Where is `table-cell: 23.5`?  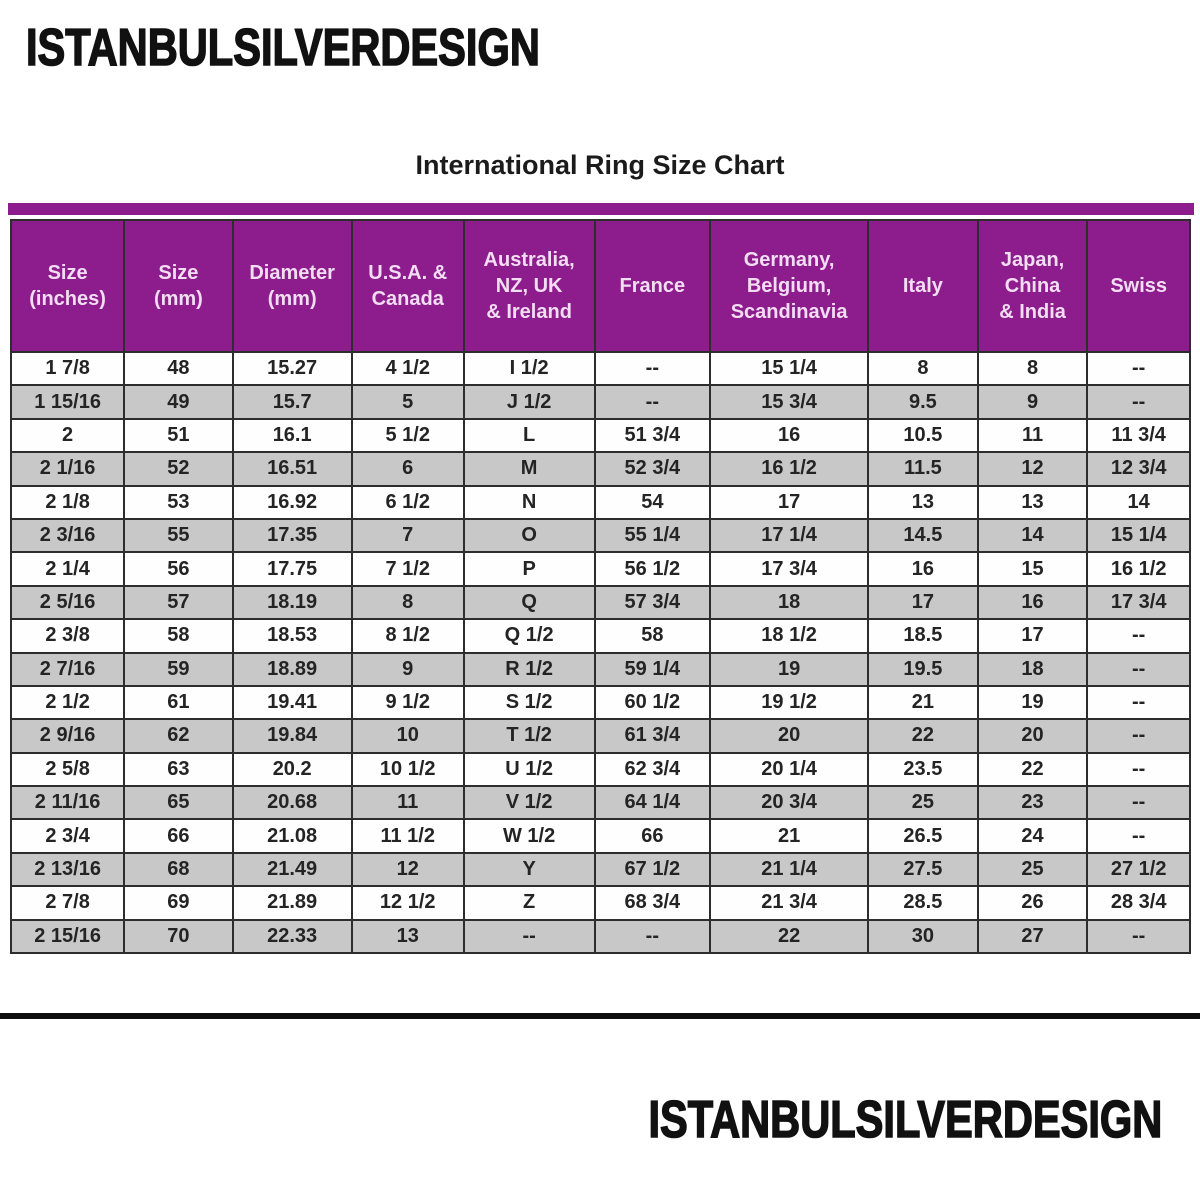
table-cell: 23.5 is located at coordinates (923, 769).